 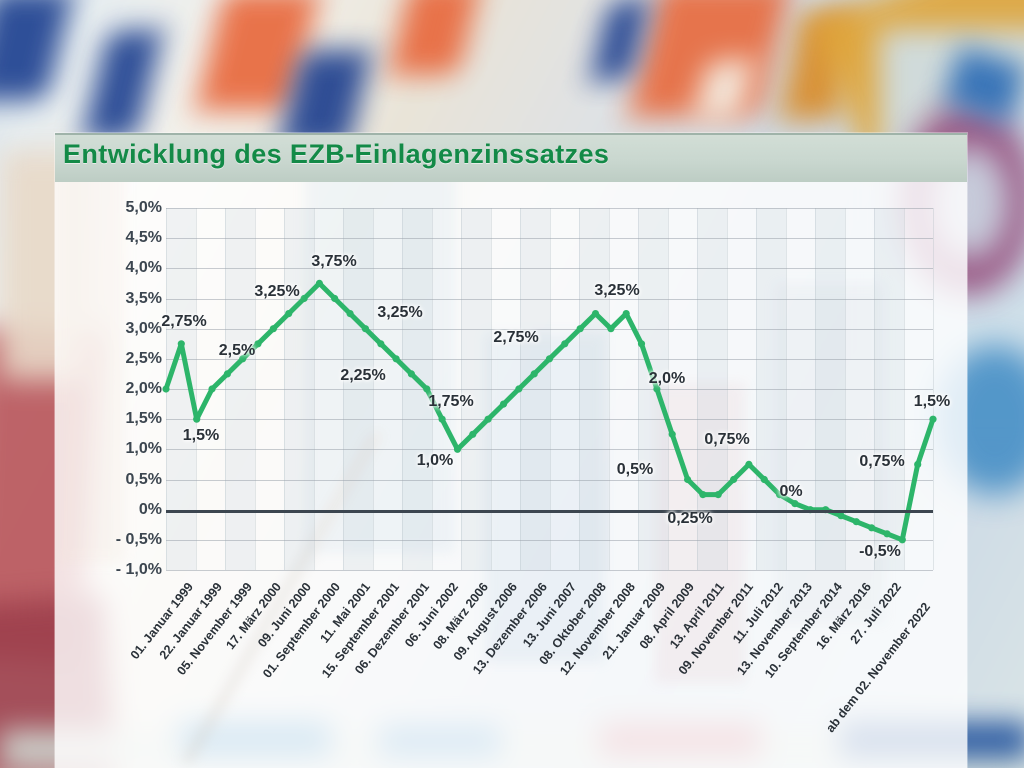 I want to click on y-tick-label: - 0,5%, so click(x=138, y=539).